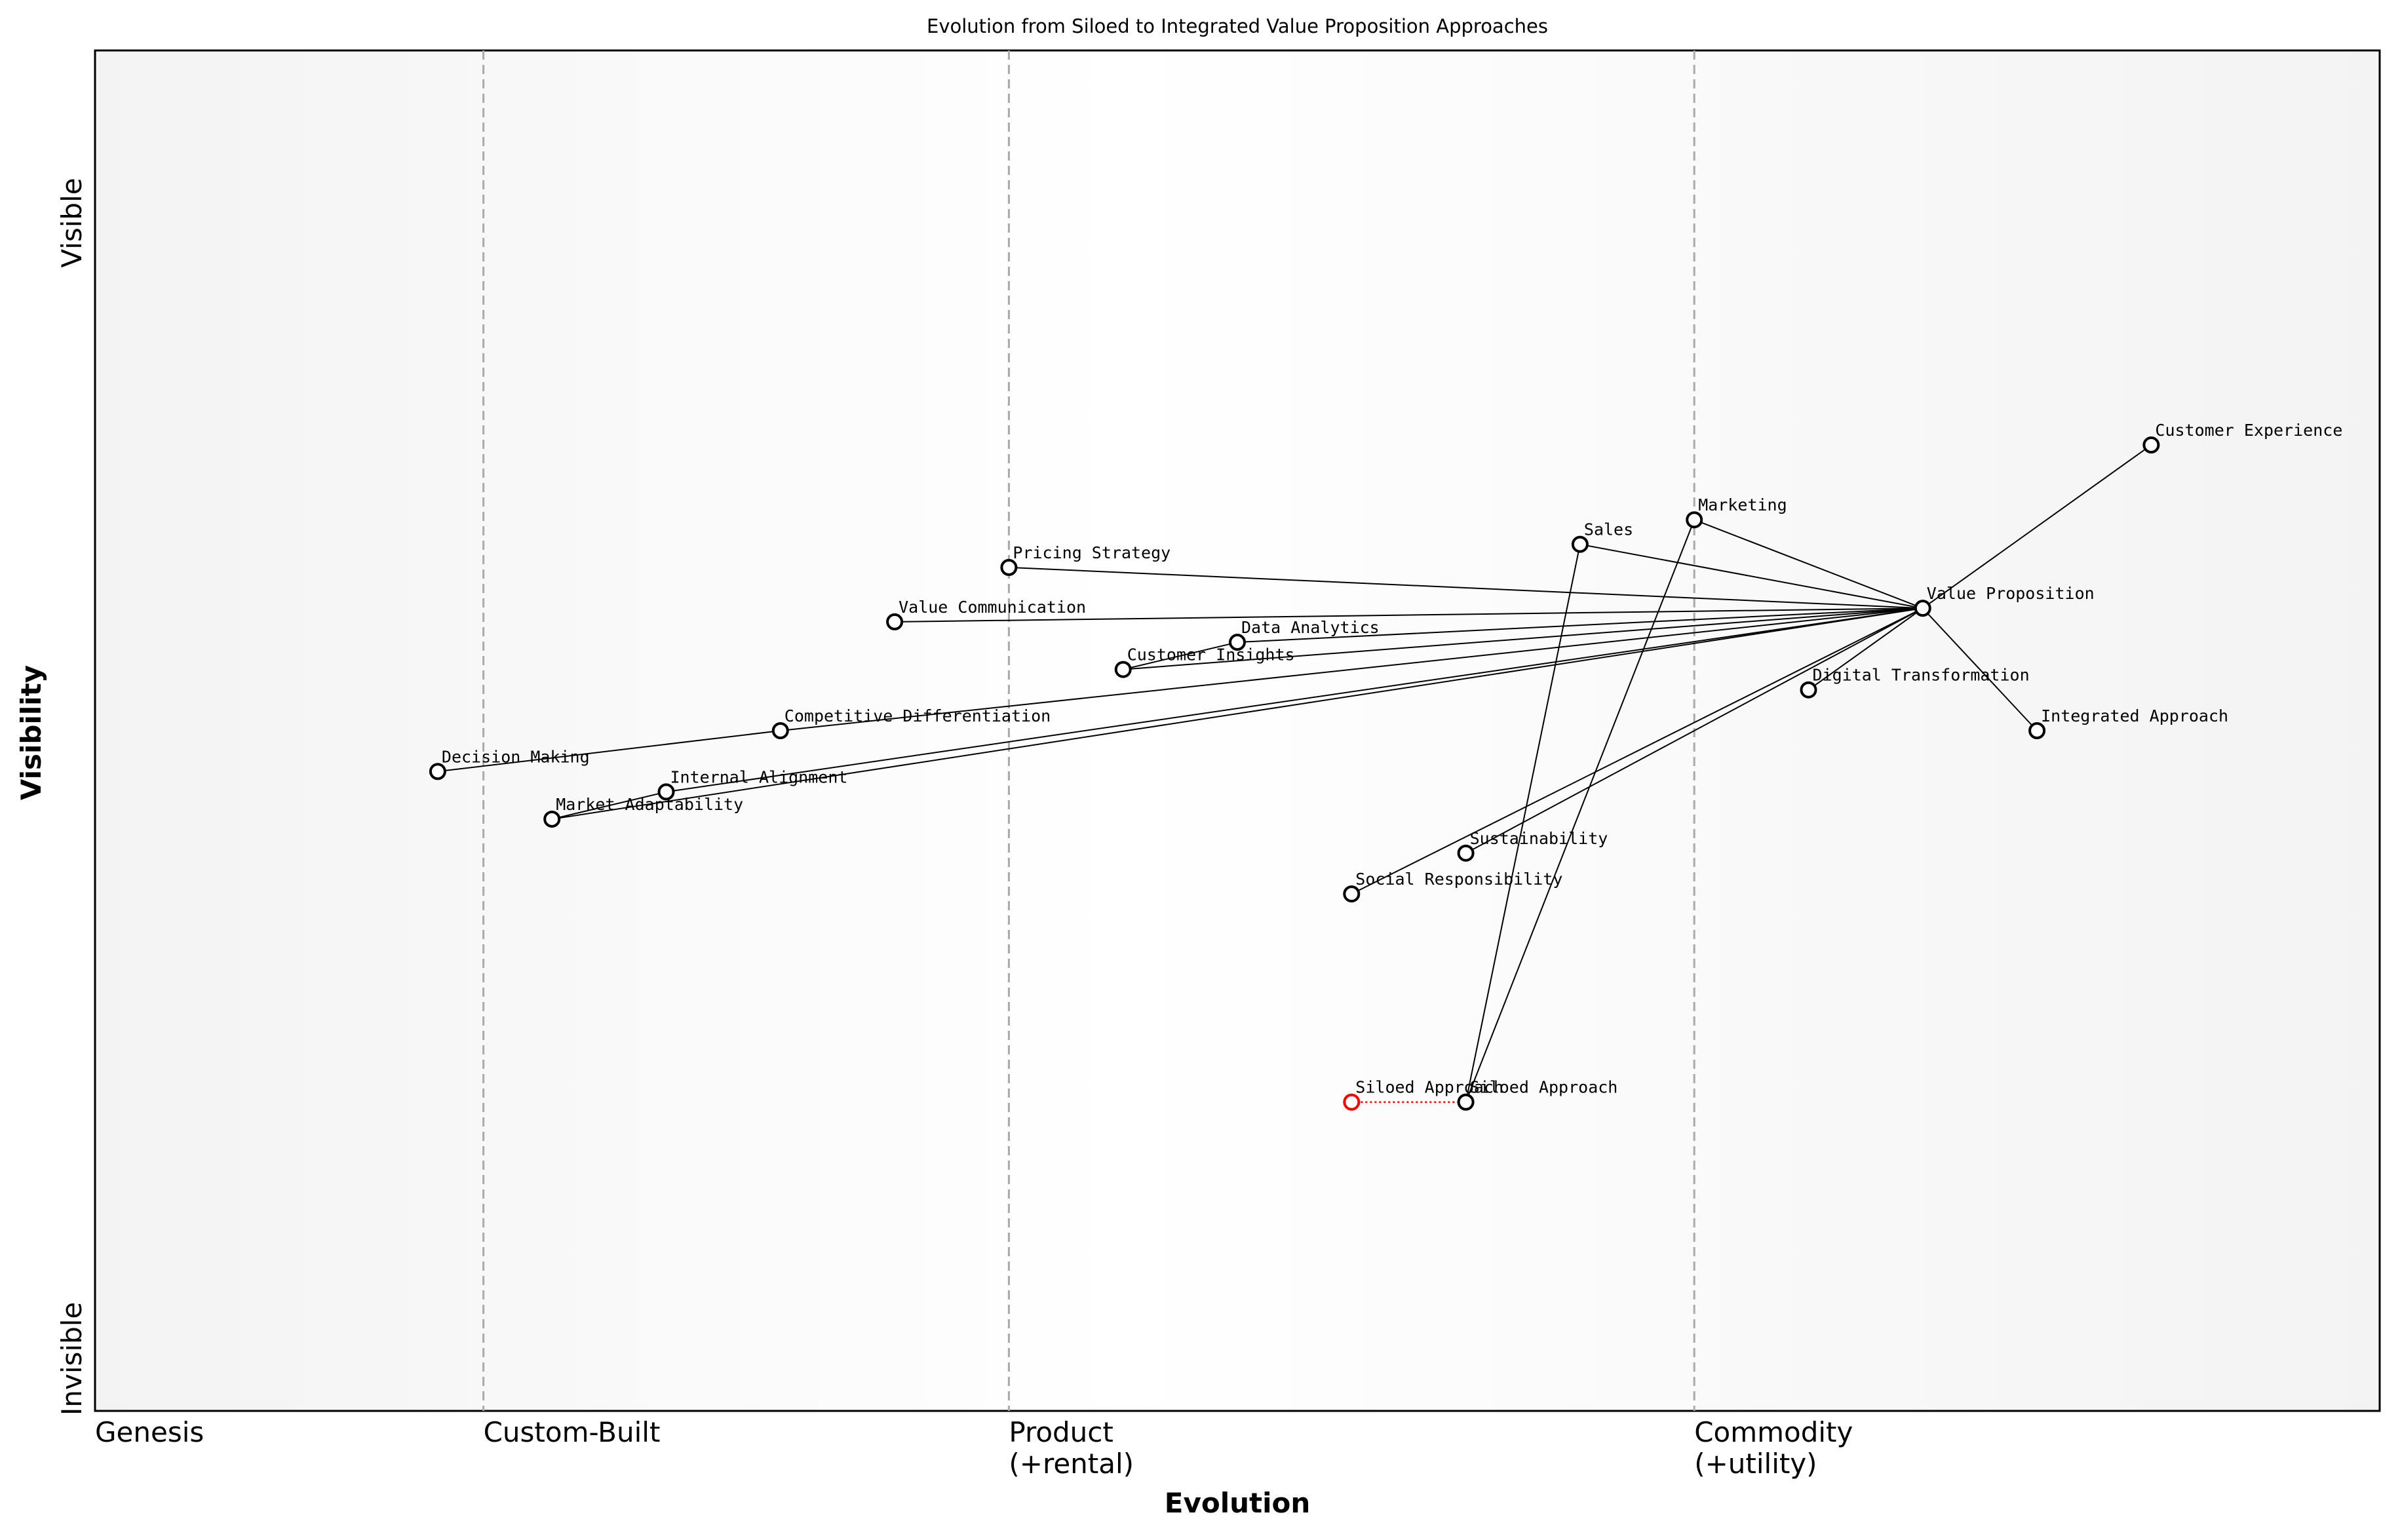 The image size is (2400, 1540). What do you see at coordinates (1773, 1432) in the screenshot?
I see `stage-label-line: Commodity` at bounding box center [1773, 1432].